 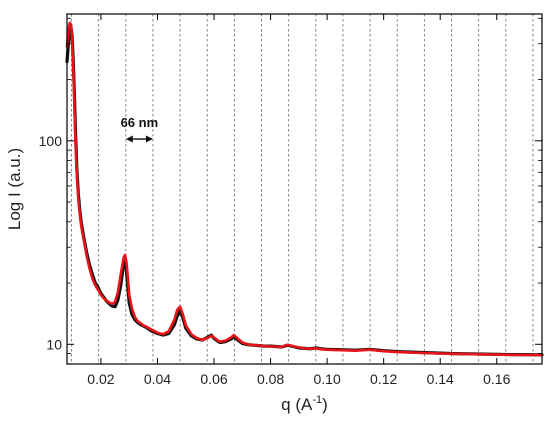 What do you see at coordinates (54, 344) in the screenshot?
I see `y-tick-label: 10` at bounding box center [54, 344].